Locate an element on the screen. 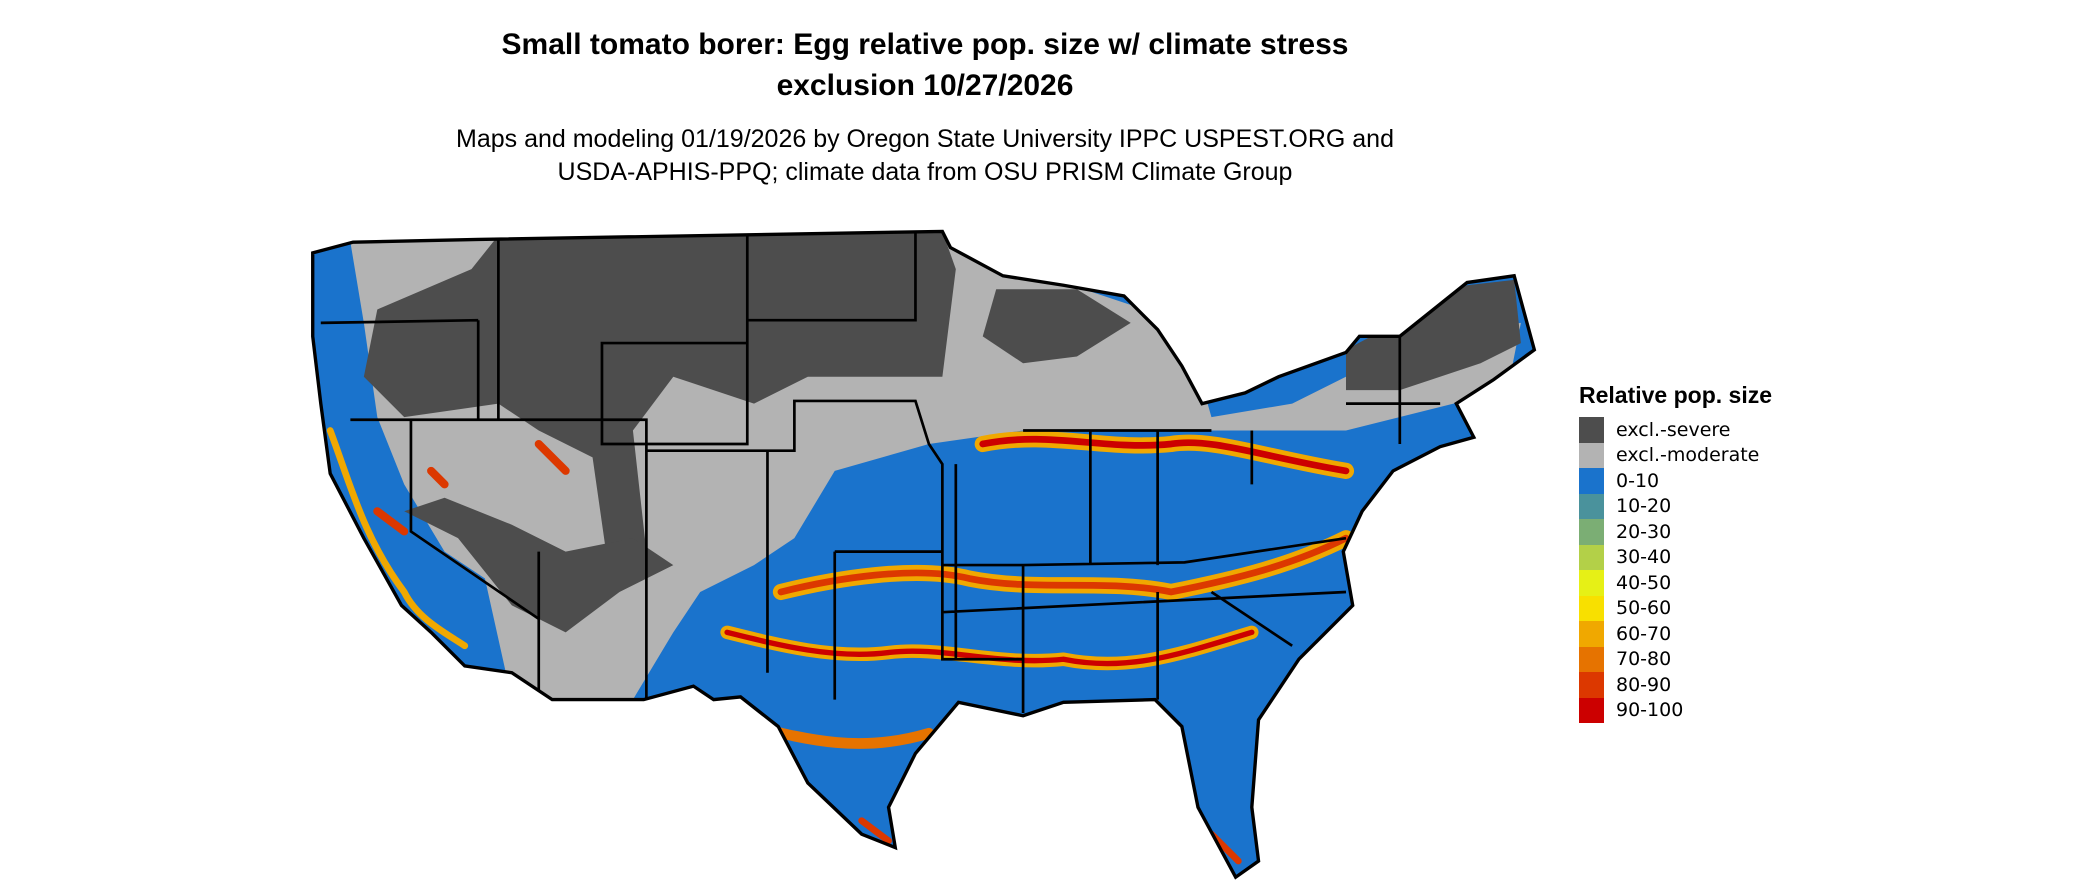 This screenshot has height=892, width=2100. legend-item: 90-100 is located at coordinates (1675, 710).